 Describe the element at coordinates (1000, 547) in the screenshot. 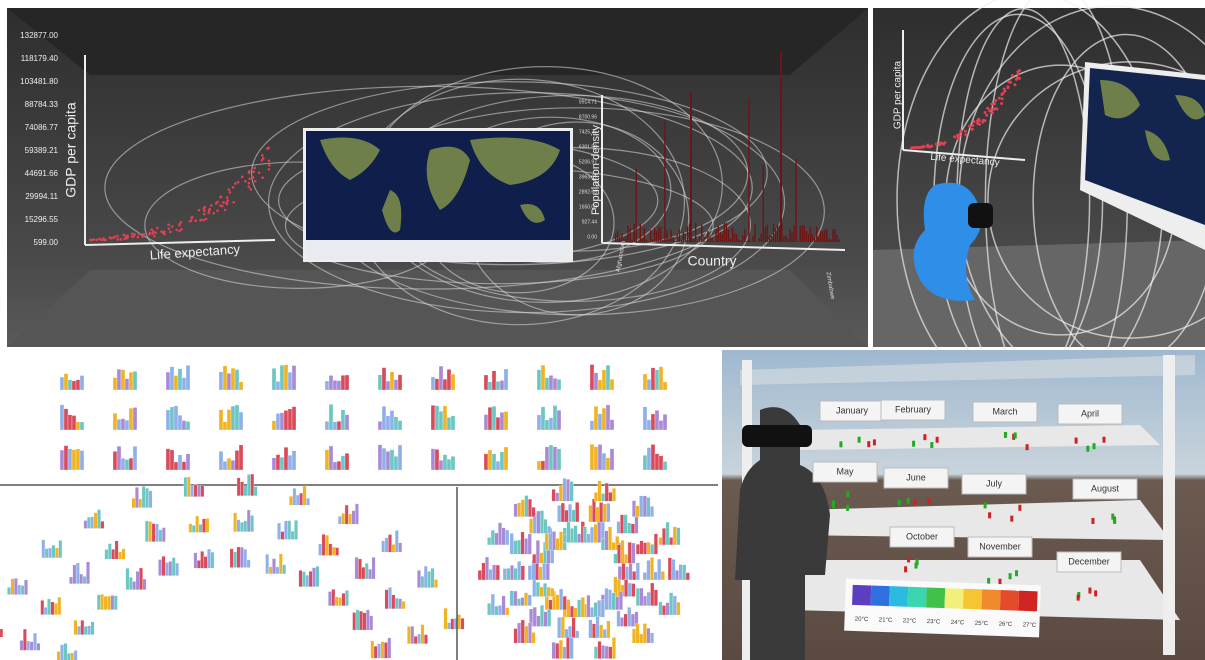

I see `month-card` at that location.